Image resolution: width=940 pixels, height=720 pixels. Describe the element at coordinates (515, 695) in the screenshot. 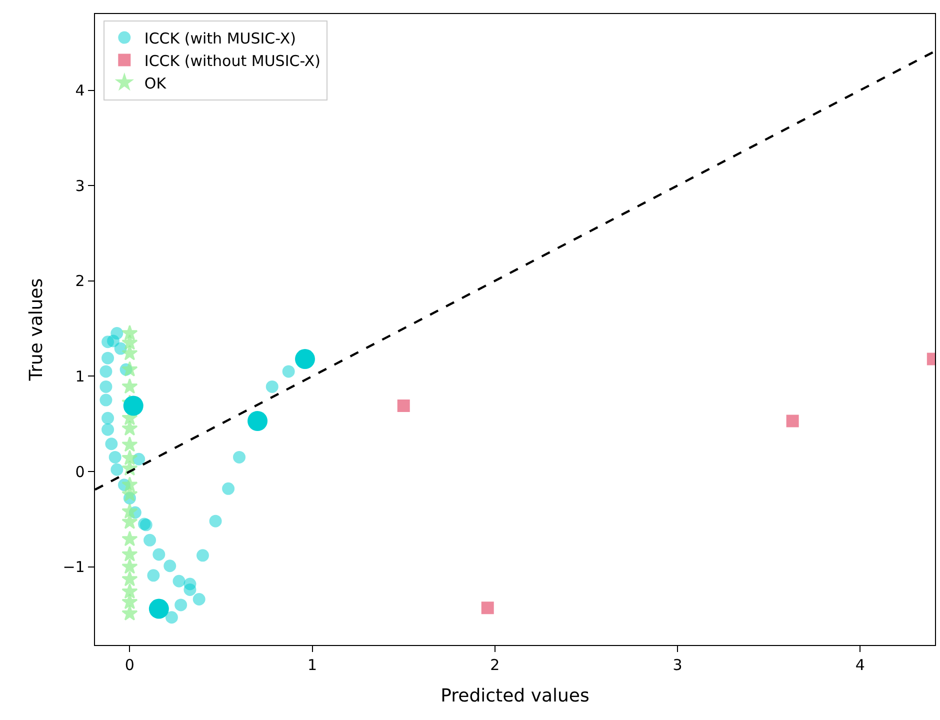

I see `x-axis-title: Predicted values` at that location.